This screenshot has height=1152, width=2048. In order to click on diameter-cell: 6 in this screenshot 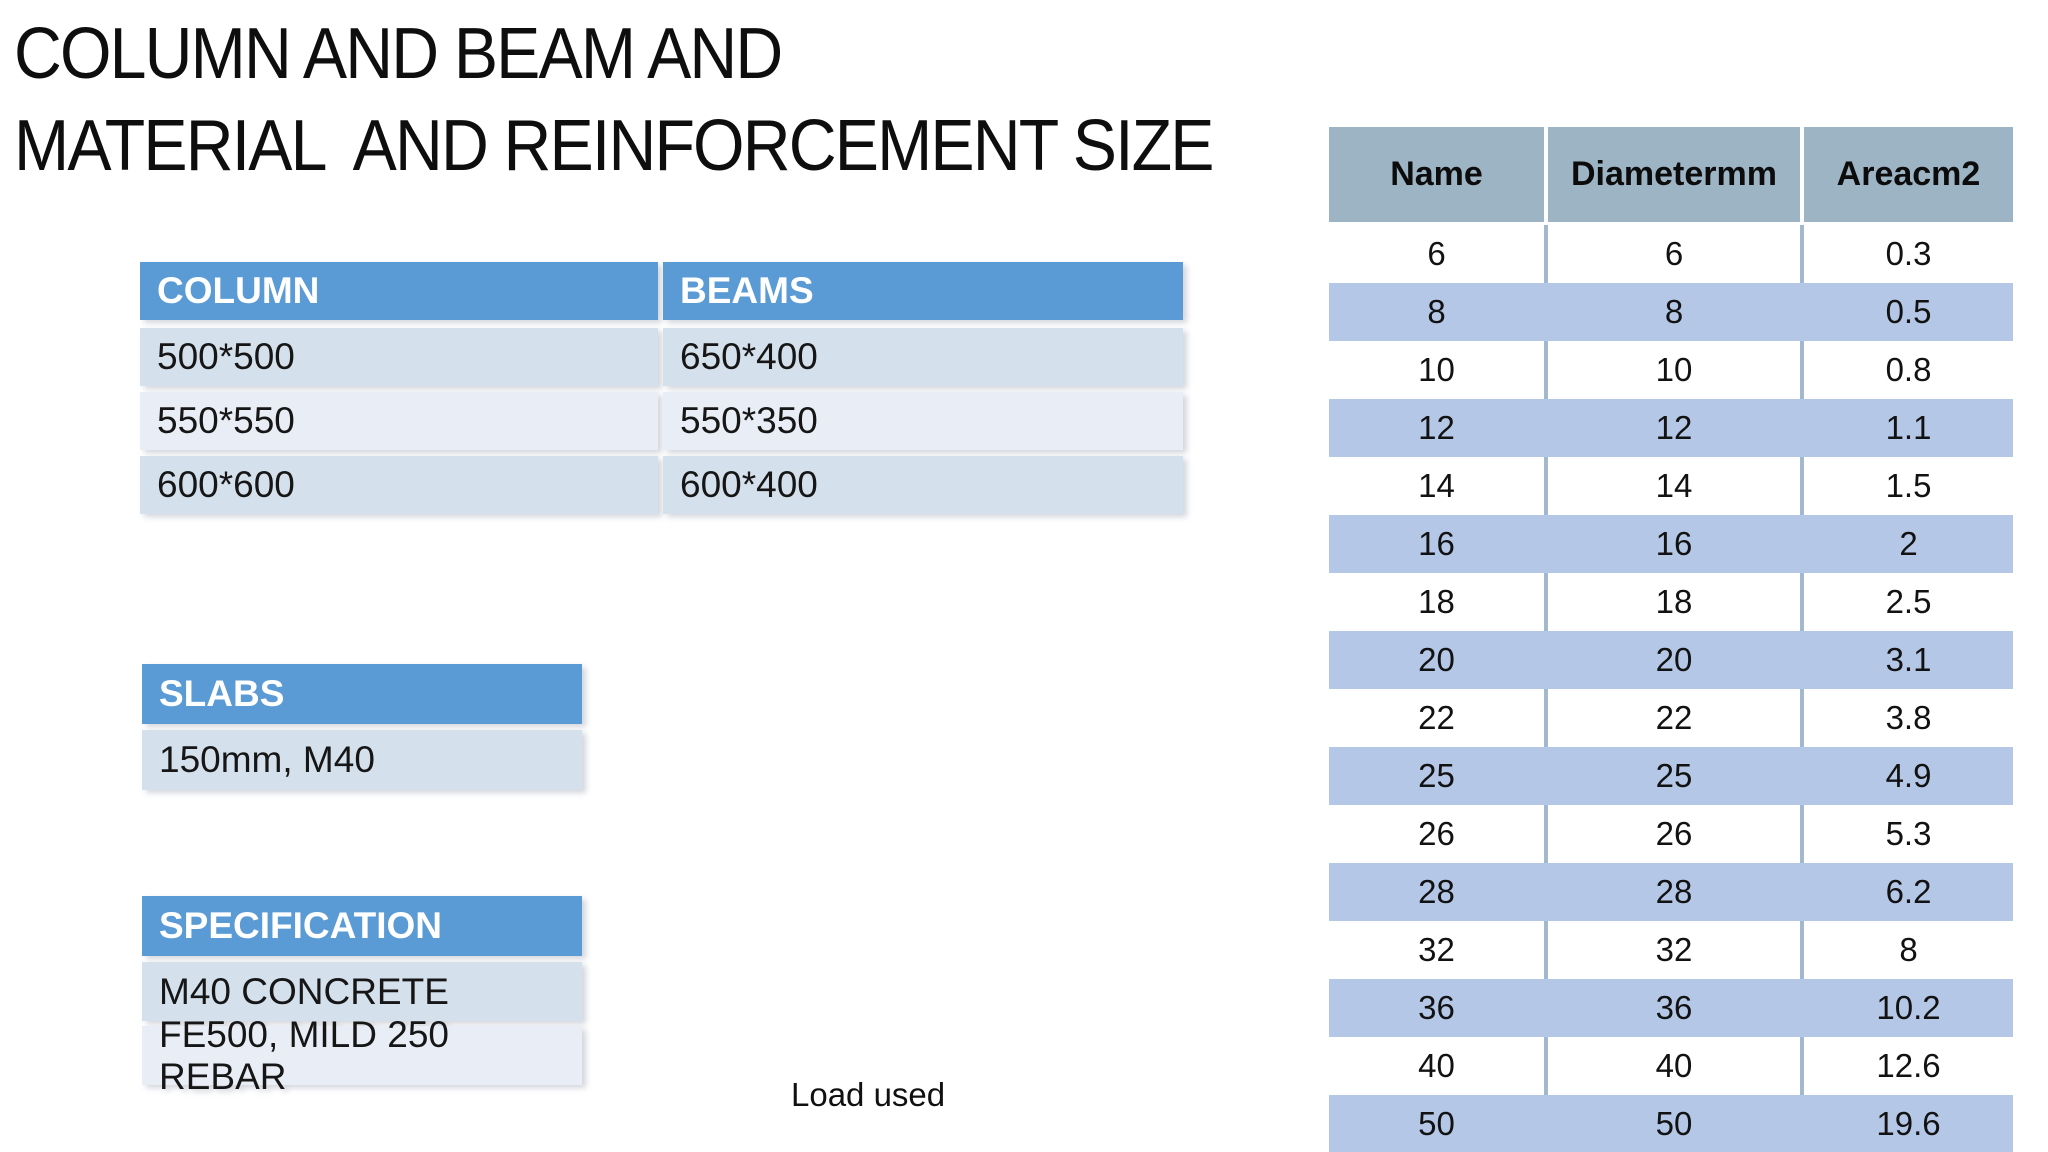, I will do `click(1672, 254)`.